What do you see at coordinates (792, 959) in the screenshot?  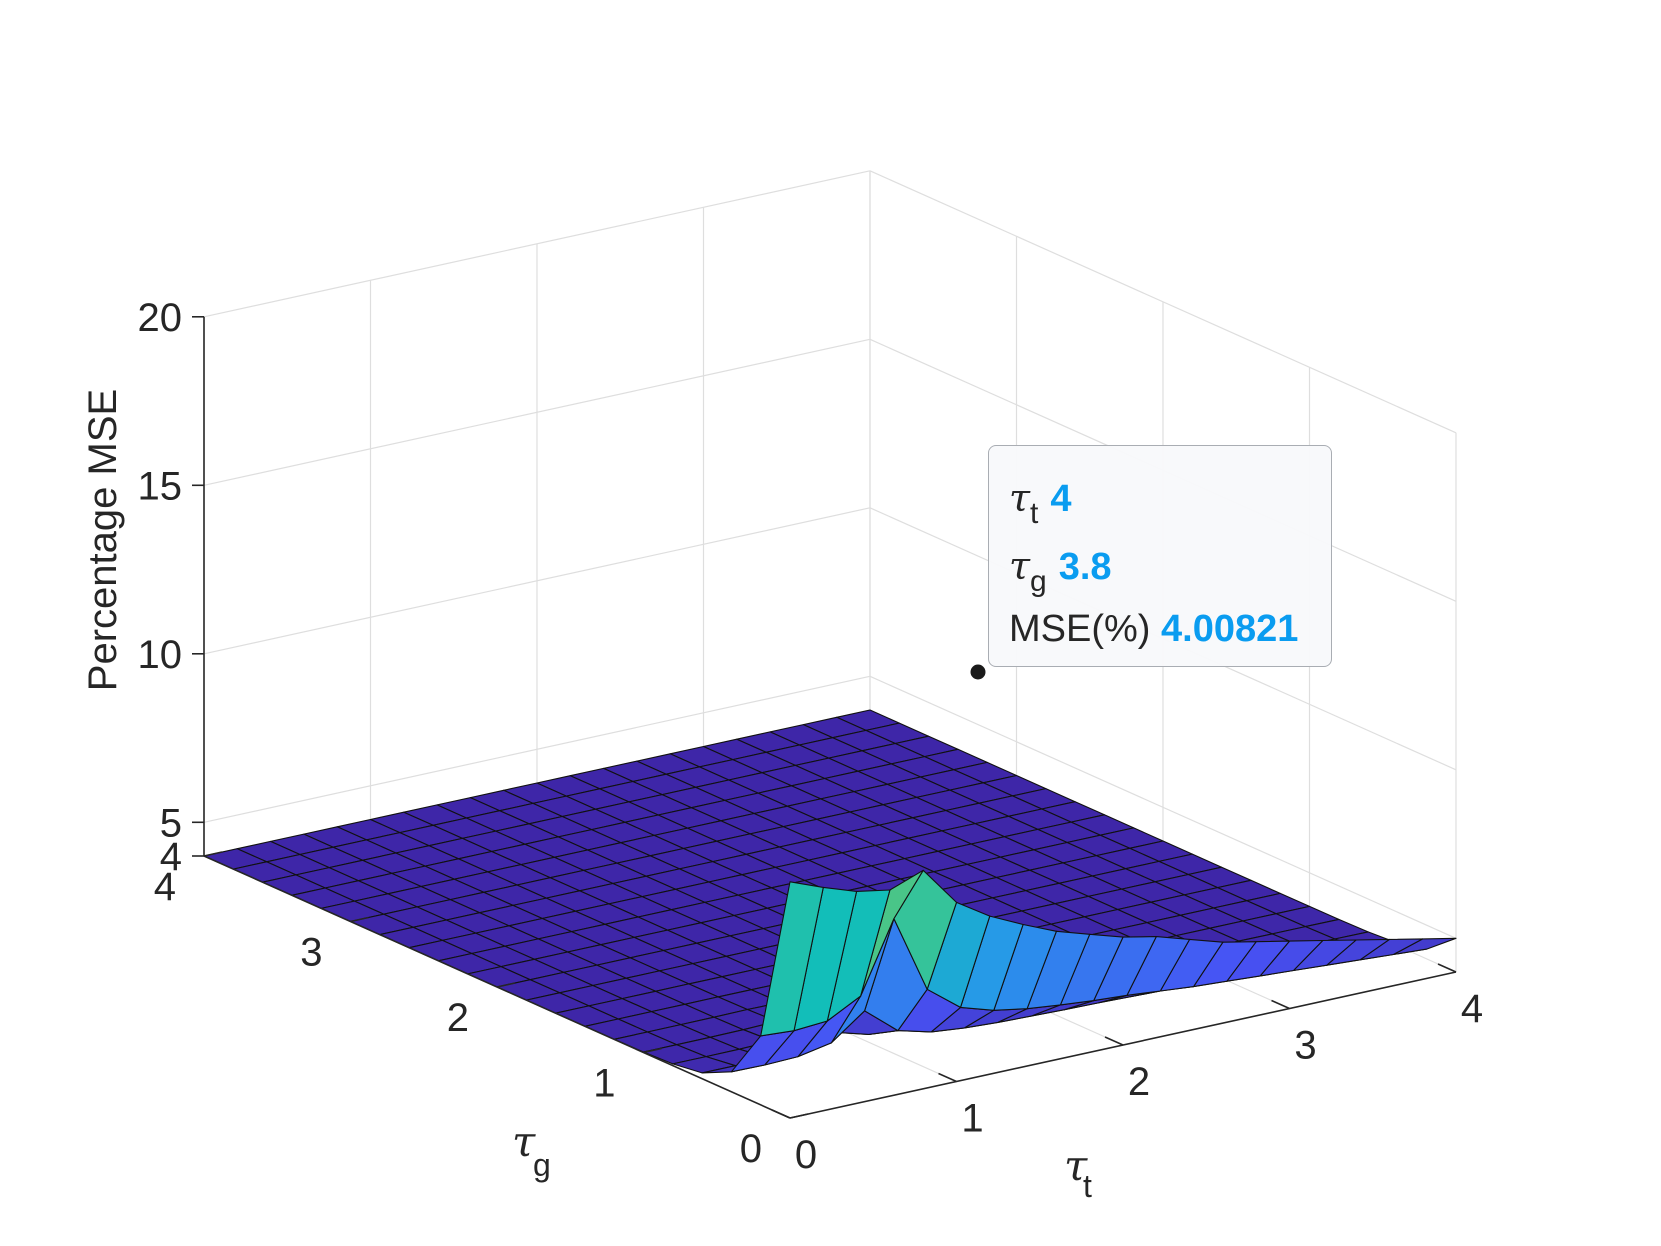 I see `surface-patch` at bounding box center [792, 959].